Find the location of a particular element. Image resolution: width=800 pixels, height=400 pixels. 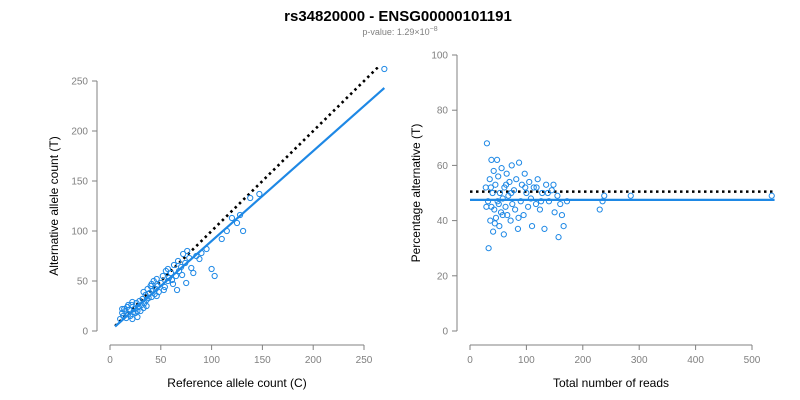

pvalue-exponent: −8 is located at coordinates (434, 29).